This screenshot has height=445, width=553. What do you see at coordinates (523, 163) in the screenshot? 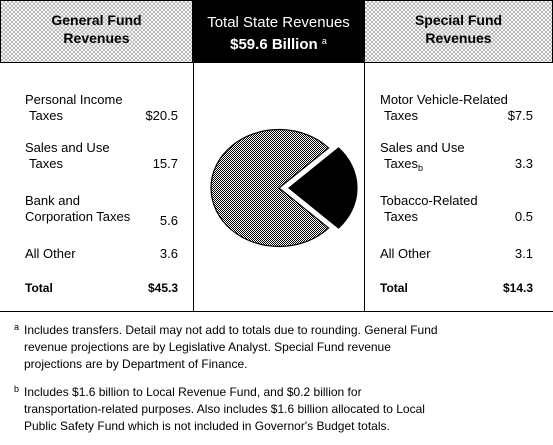
I see `item-value: 3.3` at bounding box center [523, 163].